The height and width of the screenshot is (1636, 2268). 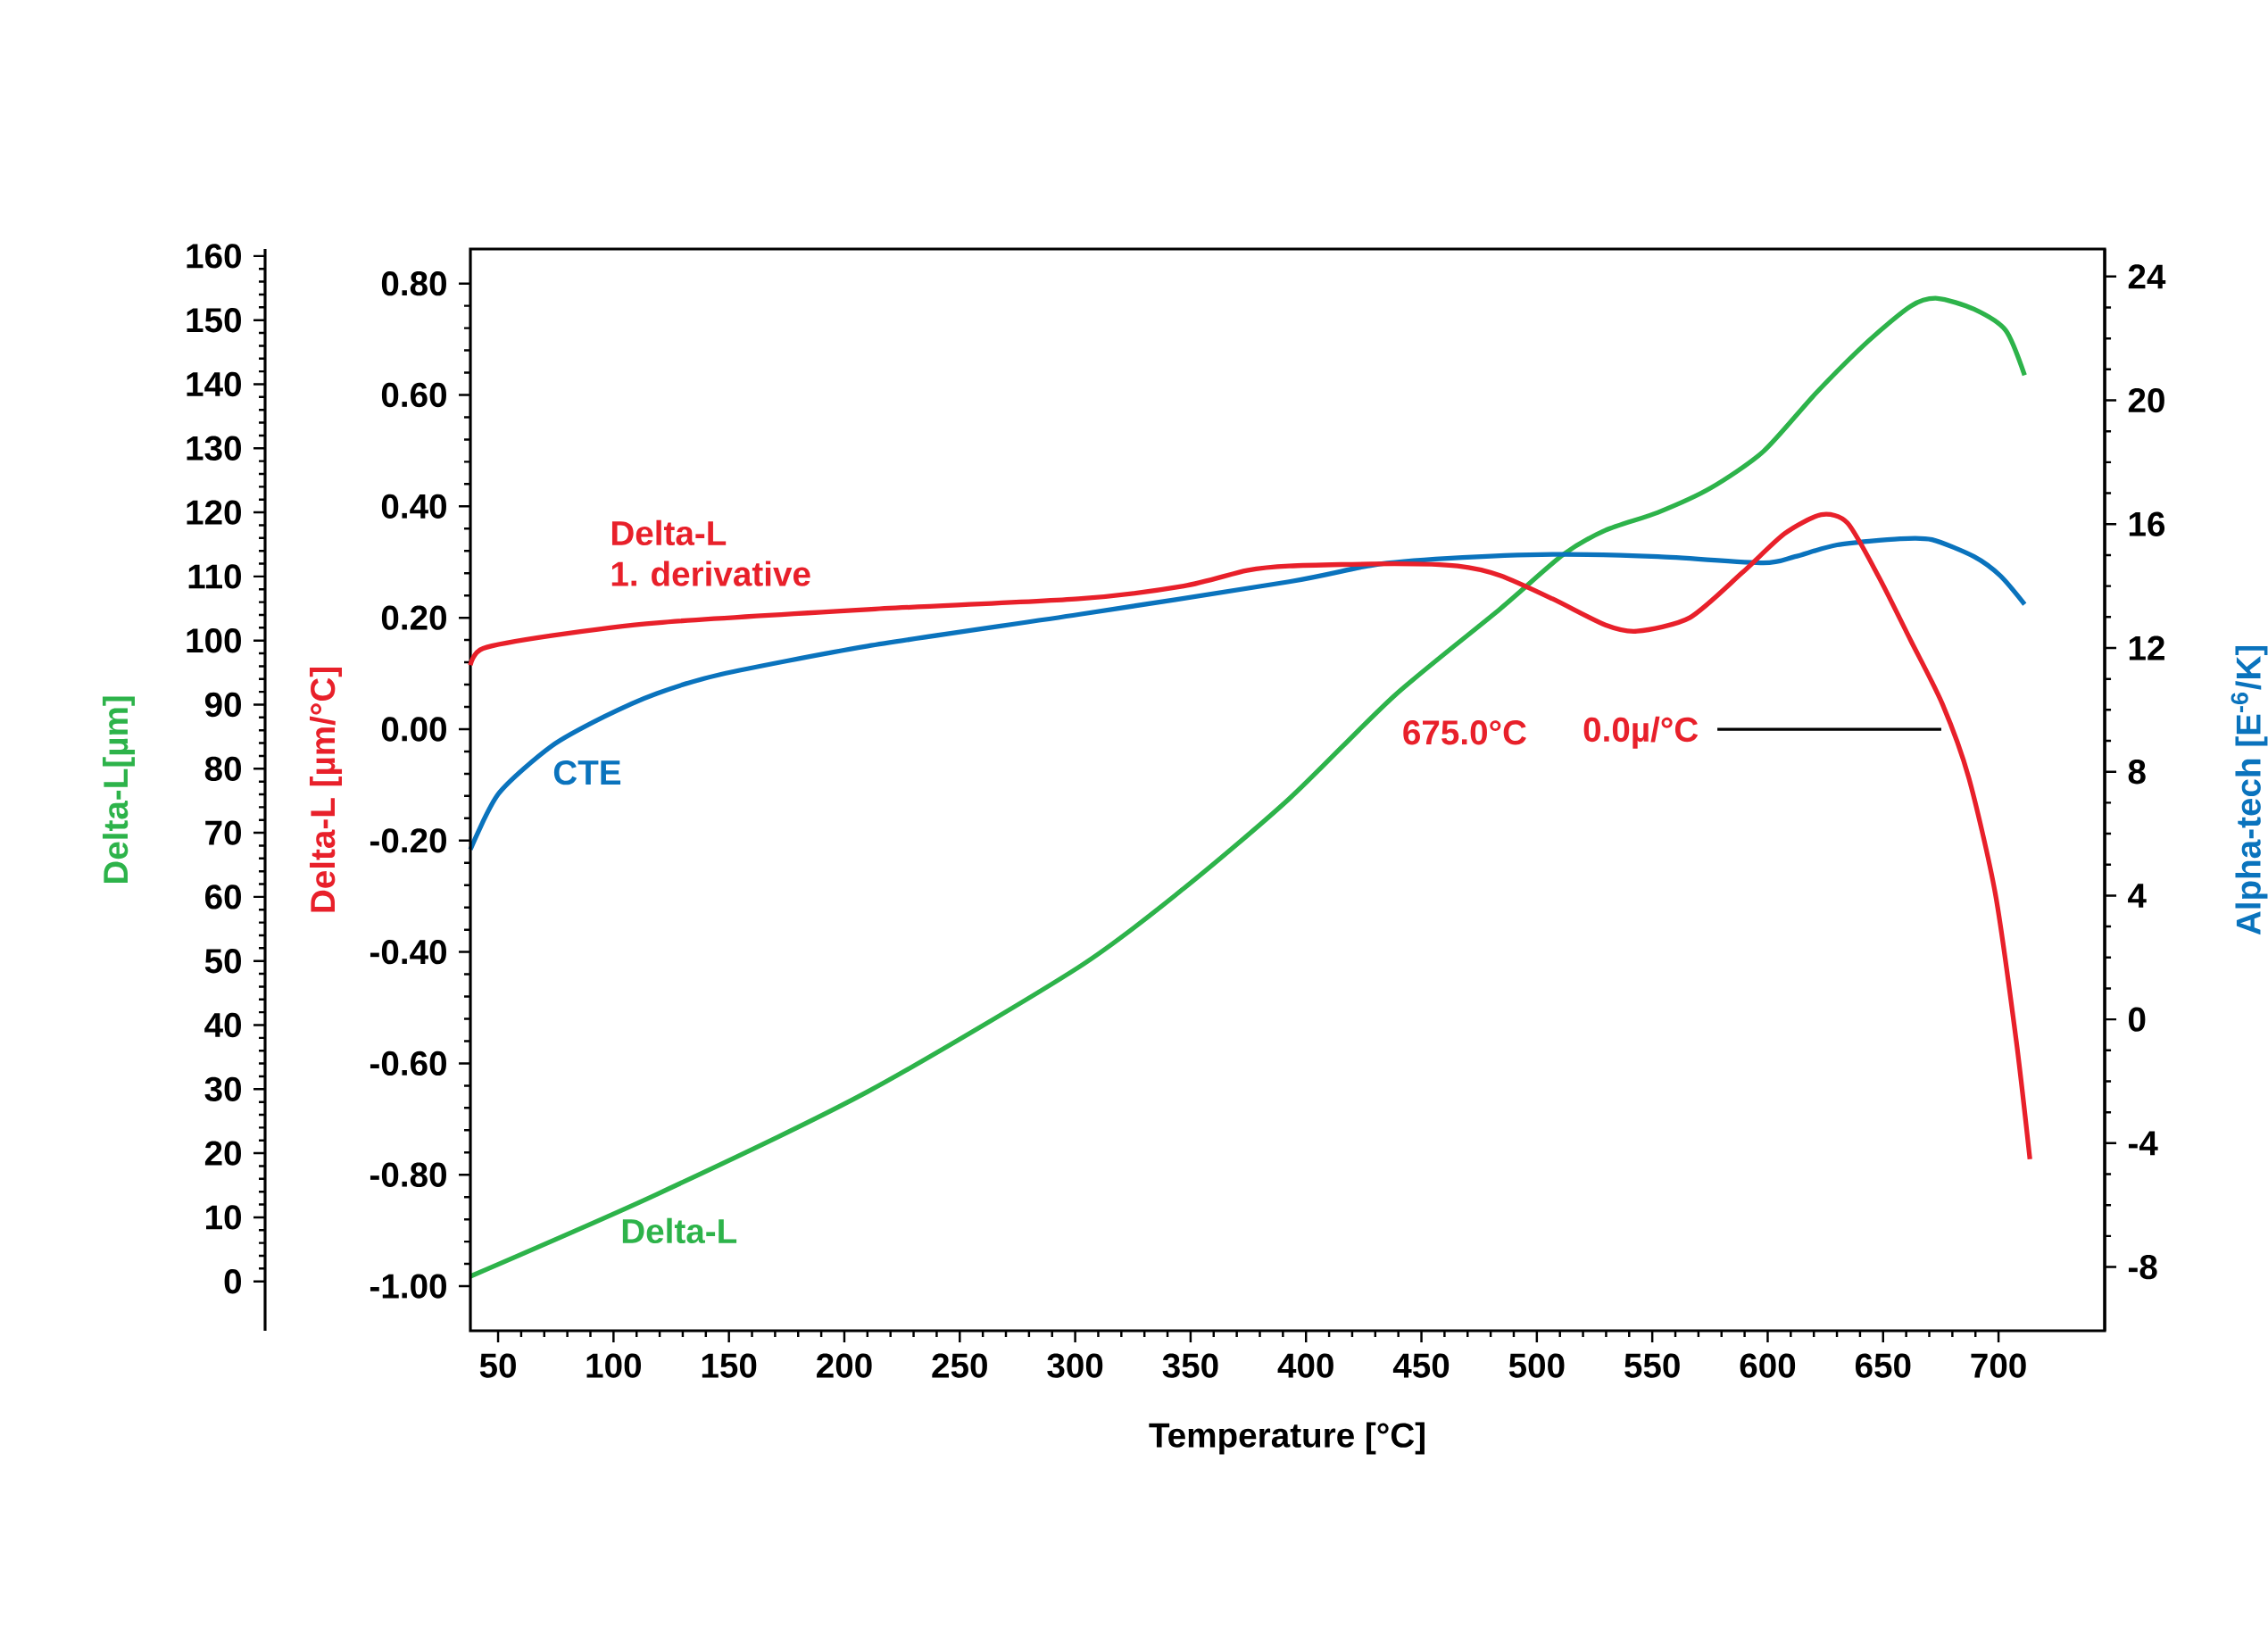 What do you see at coordinates (408, 1063) in the screenshot?
I see `y-tick-label: -0.60` at bounding box center [408, 1063].